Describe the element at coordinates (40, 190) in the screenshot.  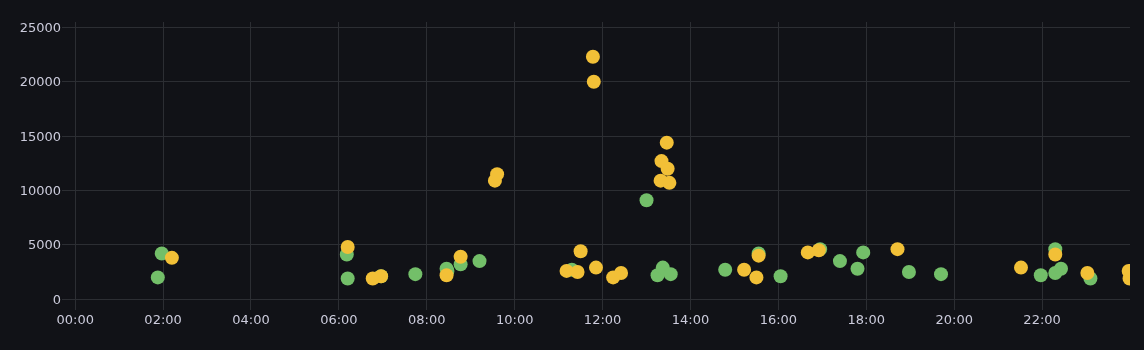
I see `y-tick-label: 10000` at that location.